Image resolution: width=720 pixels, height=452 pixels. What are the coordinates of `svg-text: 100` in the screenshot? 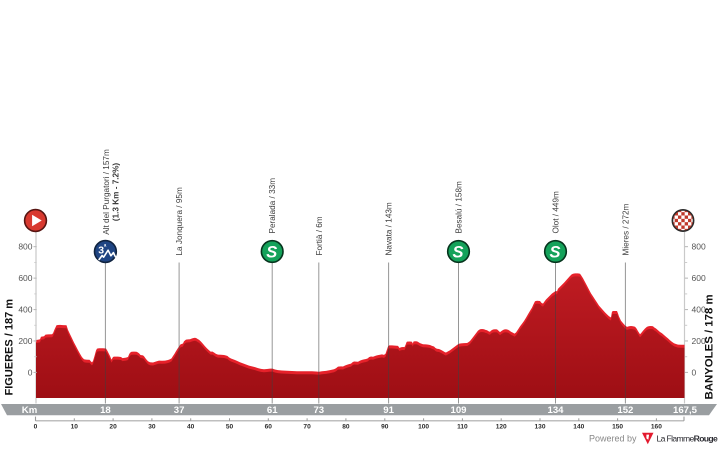 It's located at (423, 427).